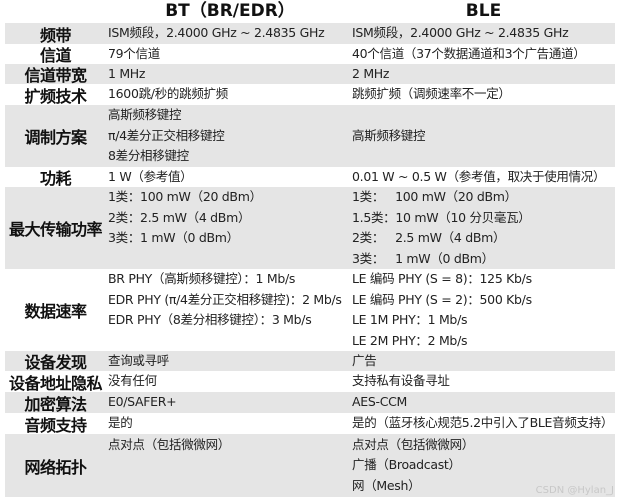  What do you see at coordinates (230, 11) in the screenshot?
I see `header-bt: BT（BR/EDR）` at bounding box center [230, 11].